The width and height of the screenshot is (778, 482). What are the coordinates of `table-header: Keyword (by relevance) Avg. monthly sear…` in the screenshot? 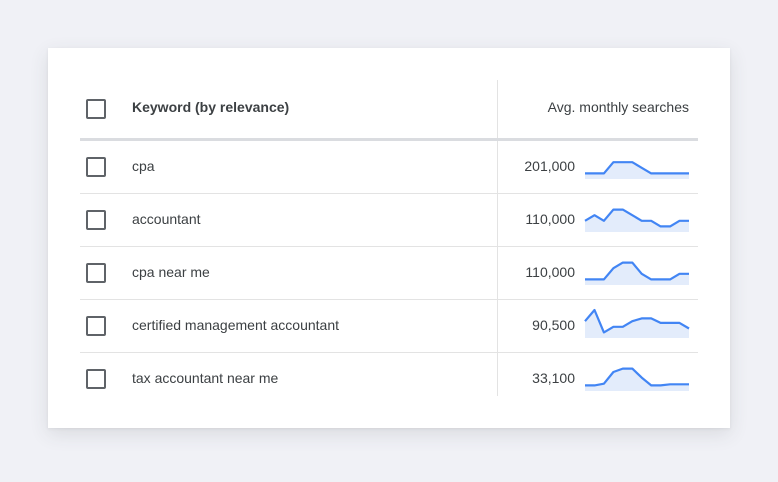 It's located at (389, 110).